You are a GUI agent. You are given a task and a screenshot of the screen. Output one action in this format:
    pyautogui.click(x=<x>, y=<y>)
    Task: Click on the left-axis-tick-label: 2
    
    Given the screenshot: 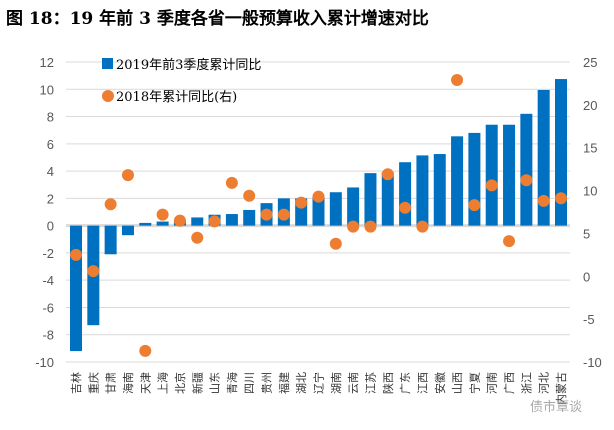 What is the action you would take?
    pyautogui.click(x=50, y=198)
    